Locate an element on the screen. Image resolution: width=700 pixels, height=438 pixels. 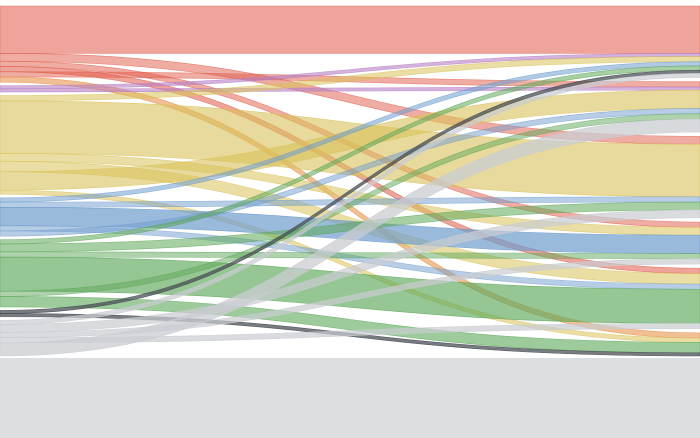
flow-band-yellow-to-red is located at coordinates (350, 79).